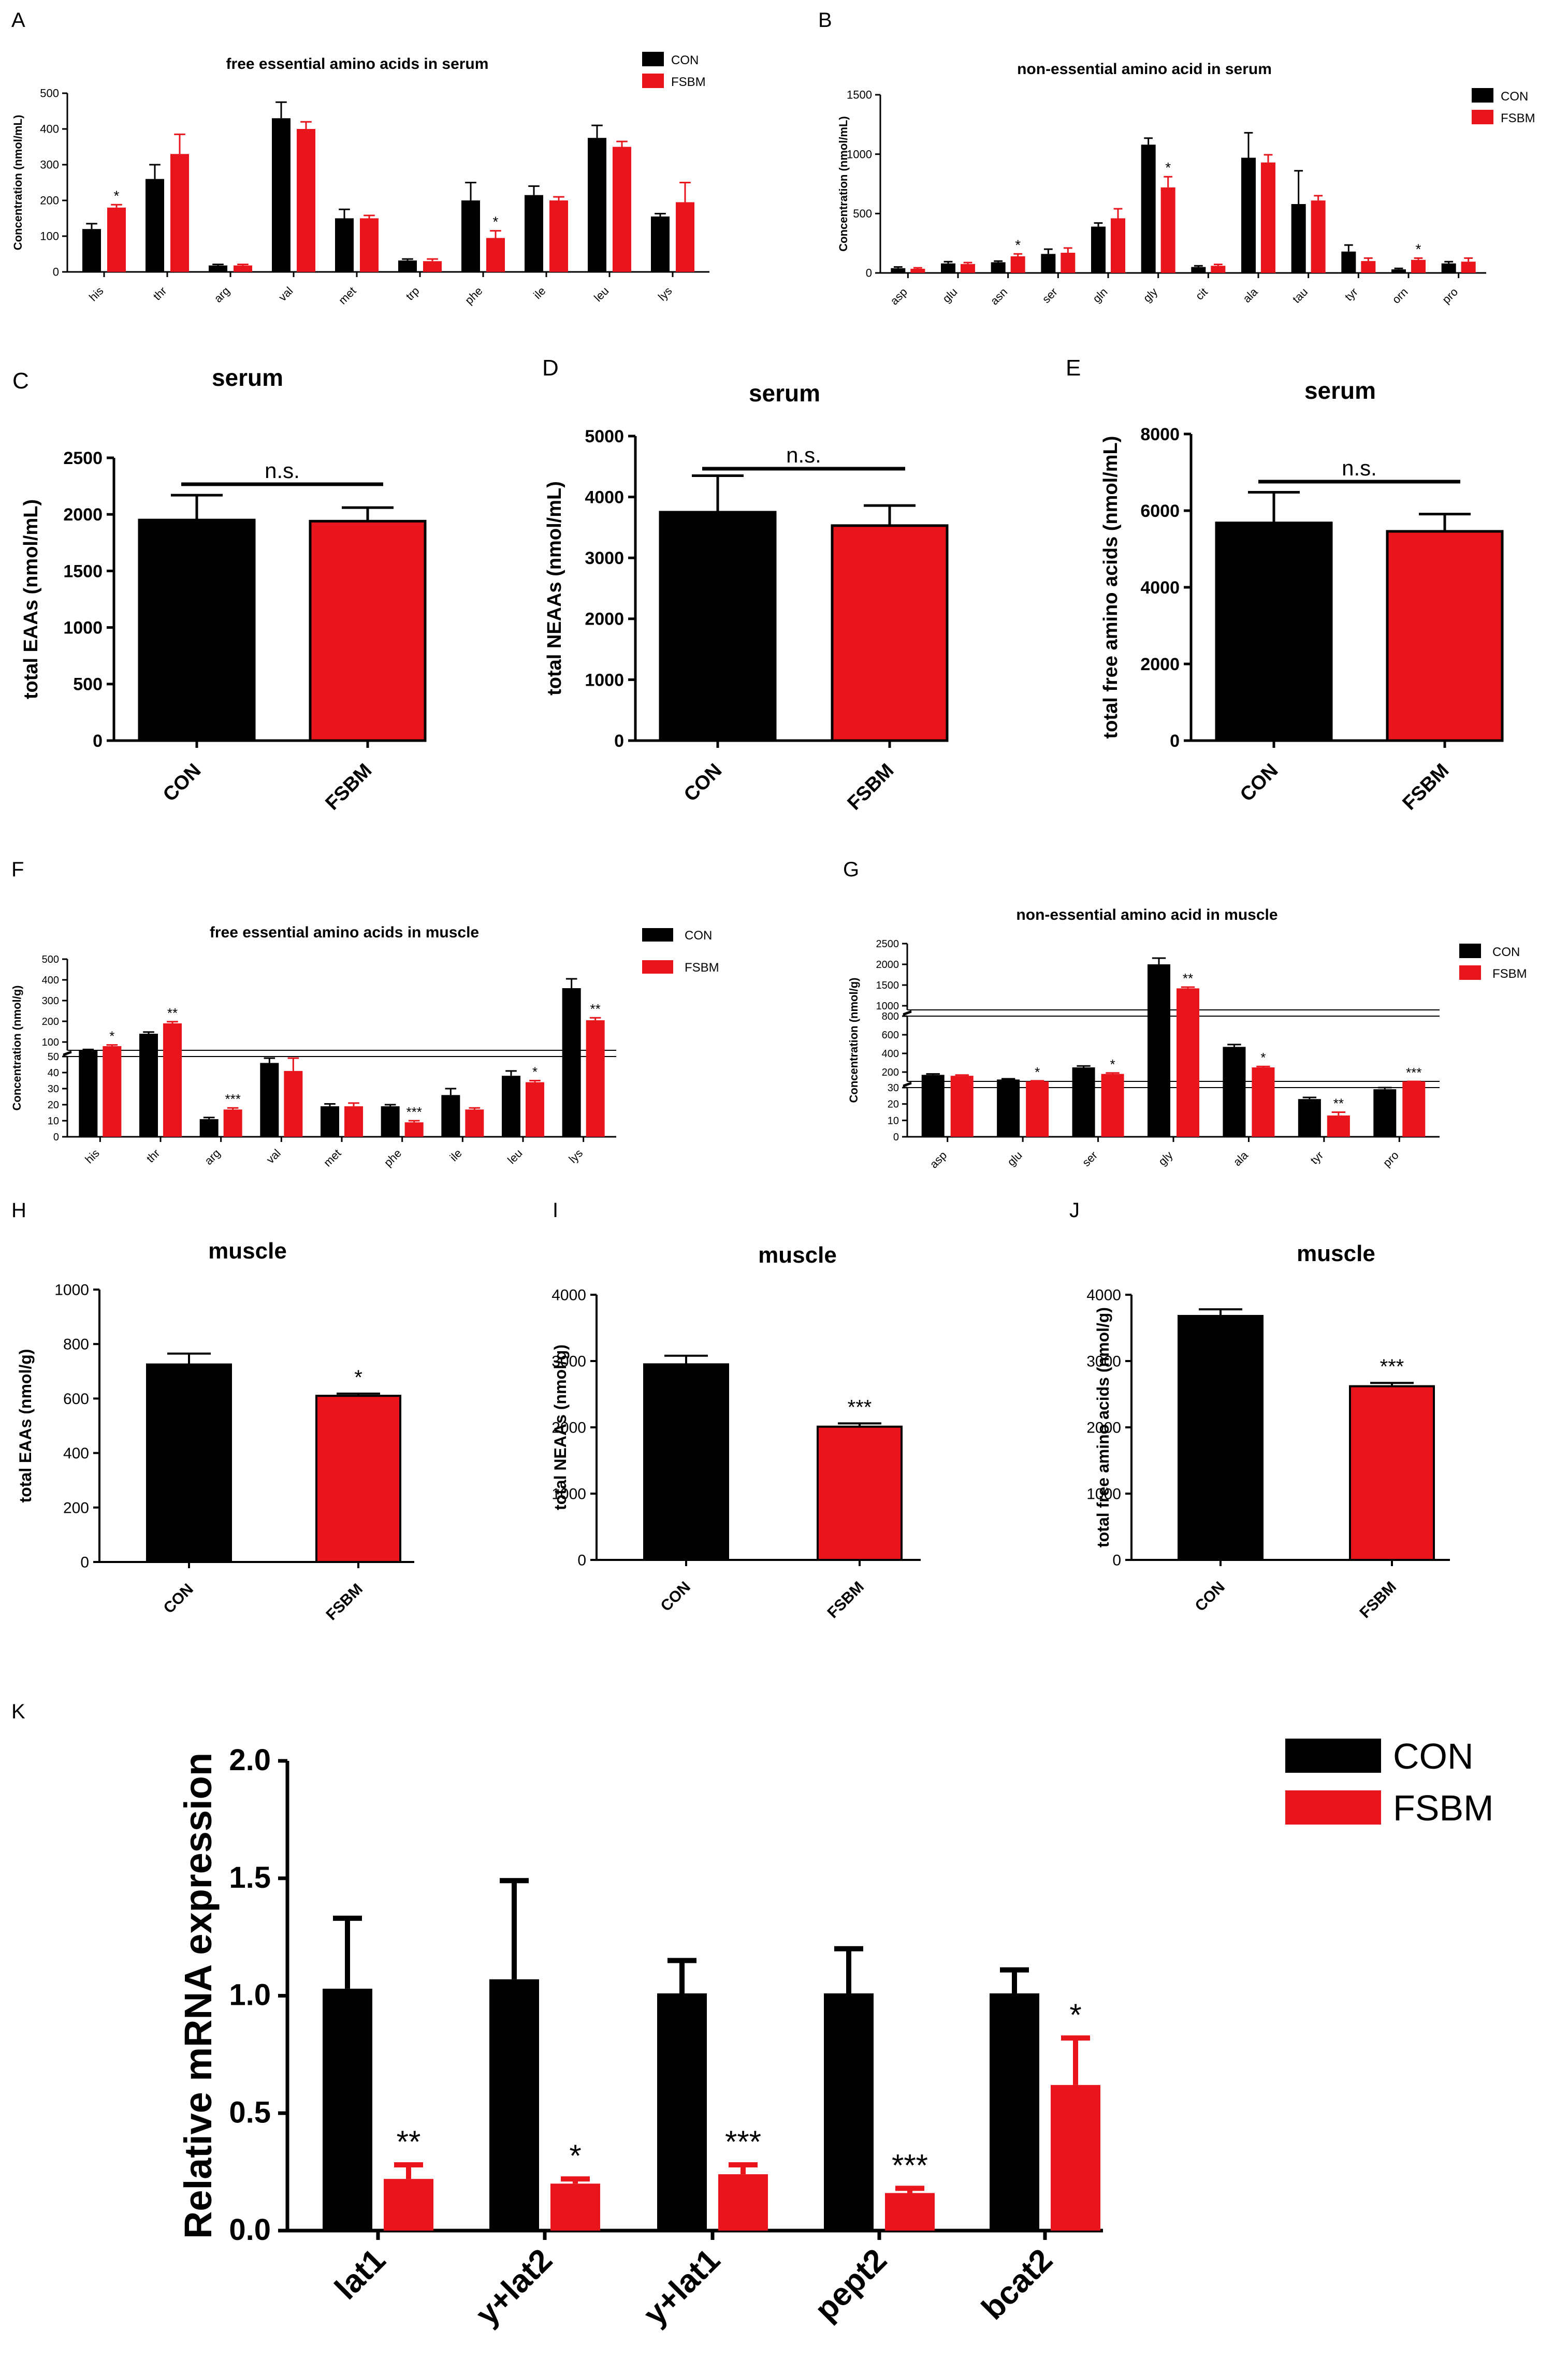  I want to click on y-tick-label: 2000, so click(604, 620).